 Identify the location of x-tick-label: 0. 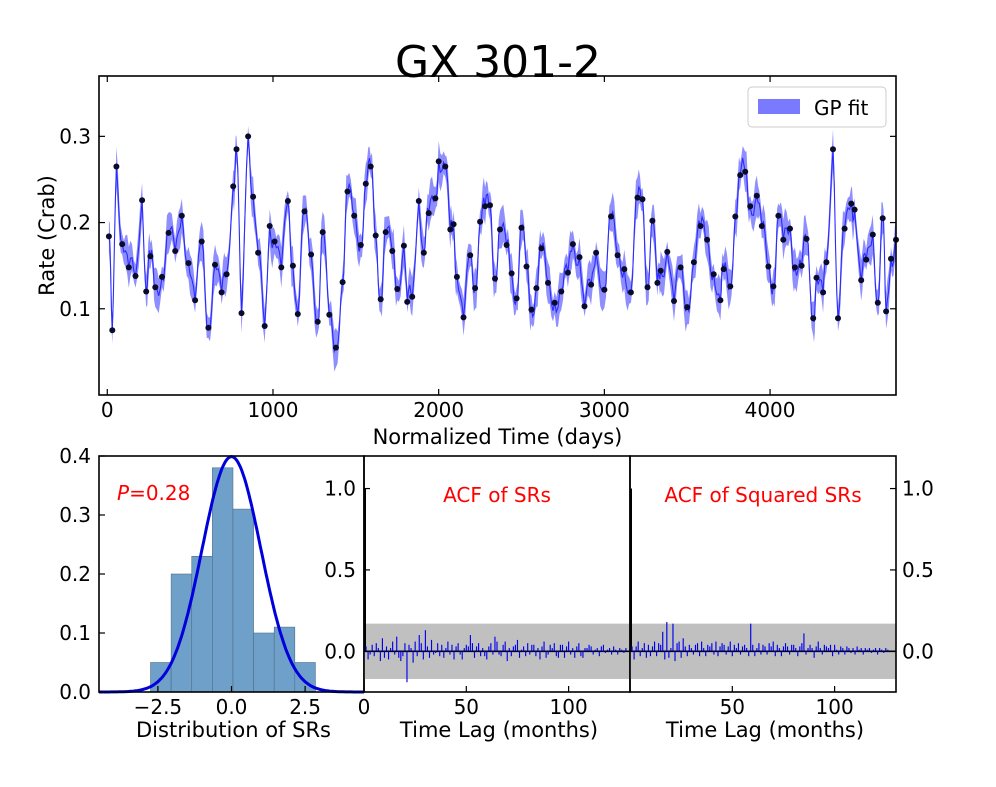
(107, 410).